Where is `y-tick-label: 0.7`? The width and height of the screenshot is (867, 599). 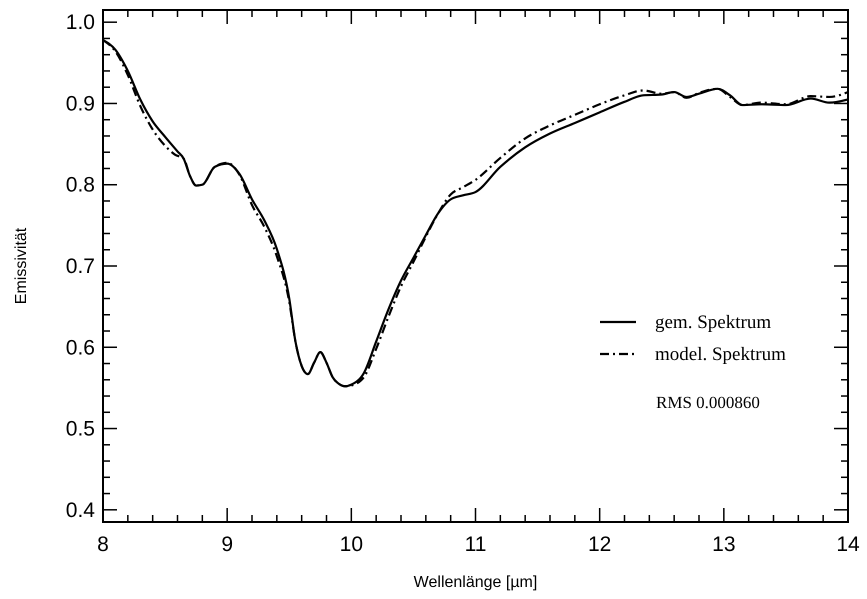 y-tick-label: 0.7 is located at coordinates (80, 266).